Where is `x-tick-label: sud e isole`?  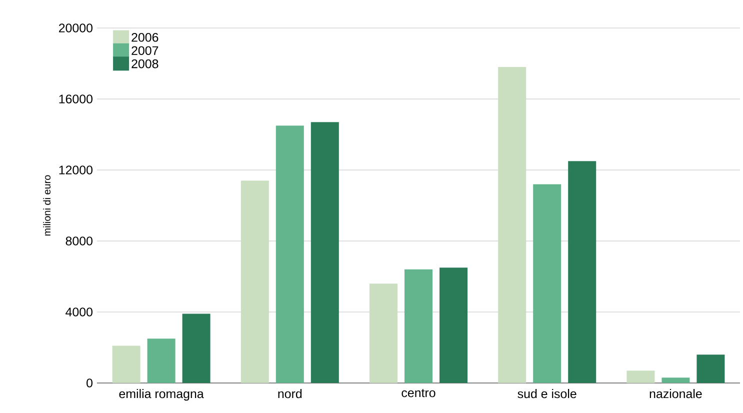
x-tick-label: sud e isole is located at coordinates (547, 393).